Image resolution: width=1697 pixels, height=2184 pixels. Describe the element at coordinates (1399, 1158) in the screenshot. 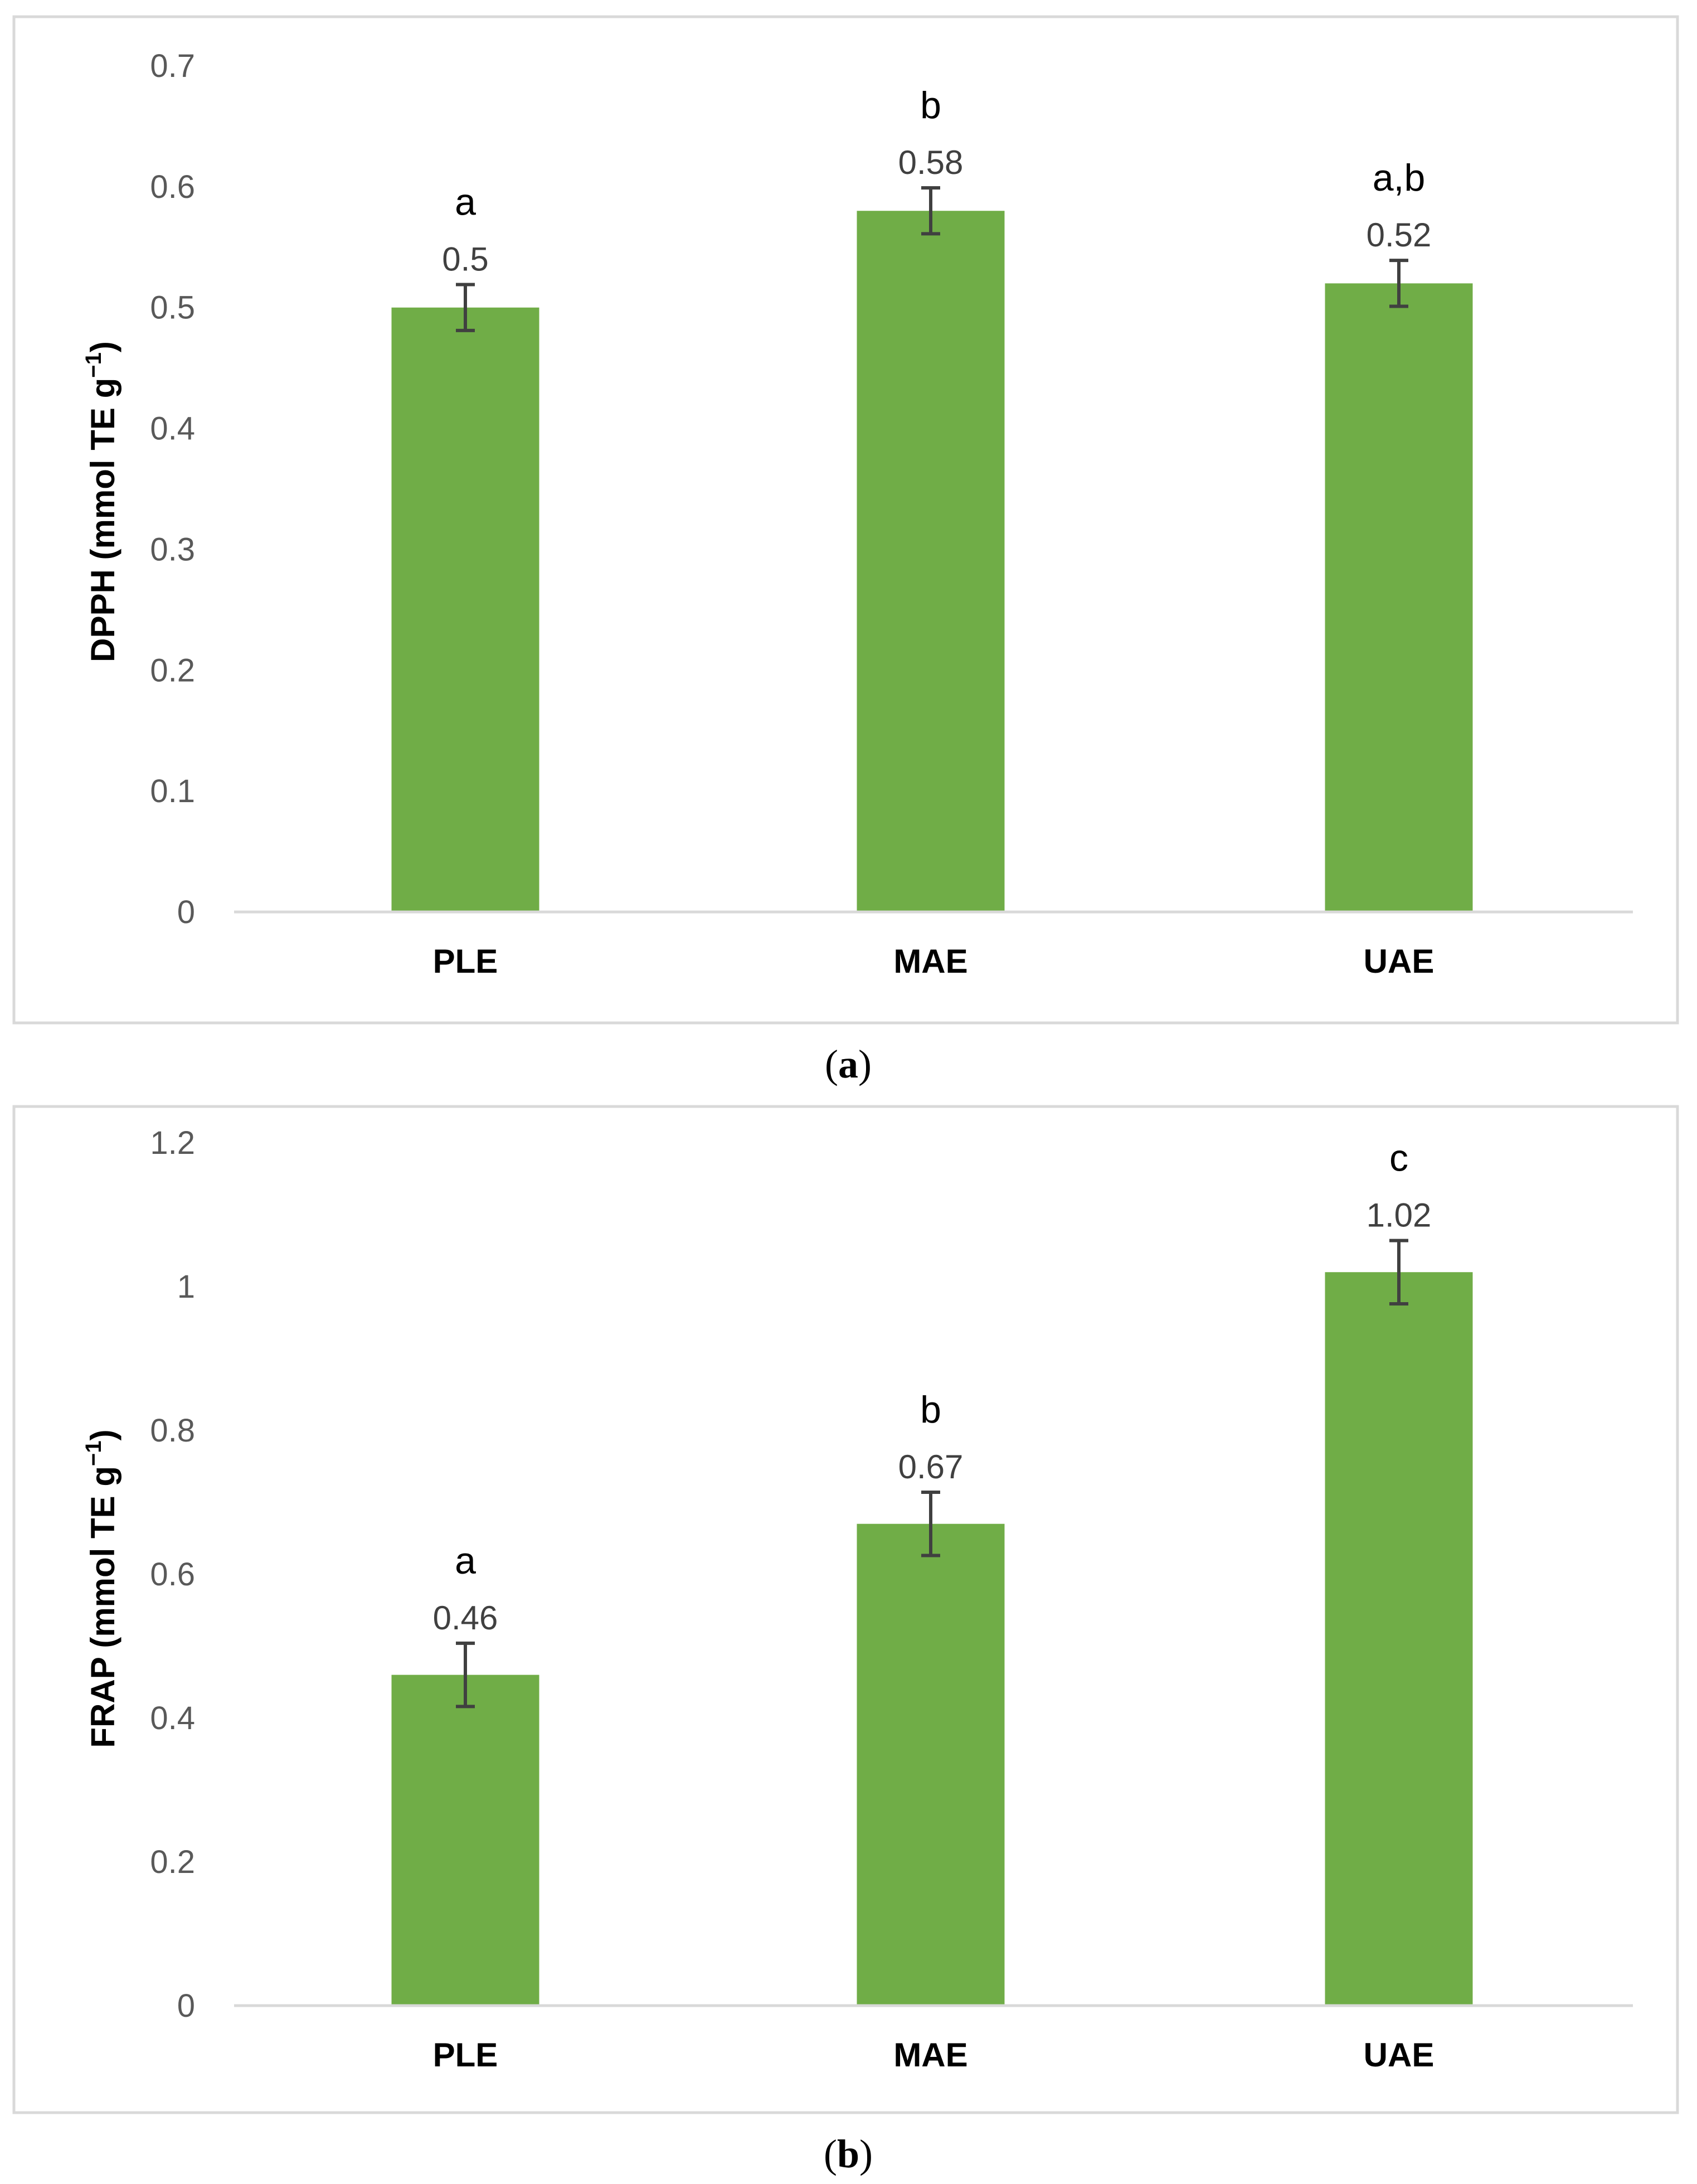

I see `panel-b-significance-label-uae: c` at that location.